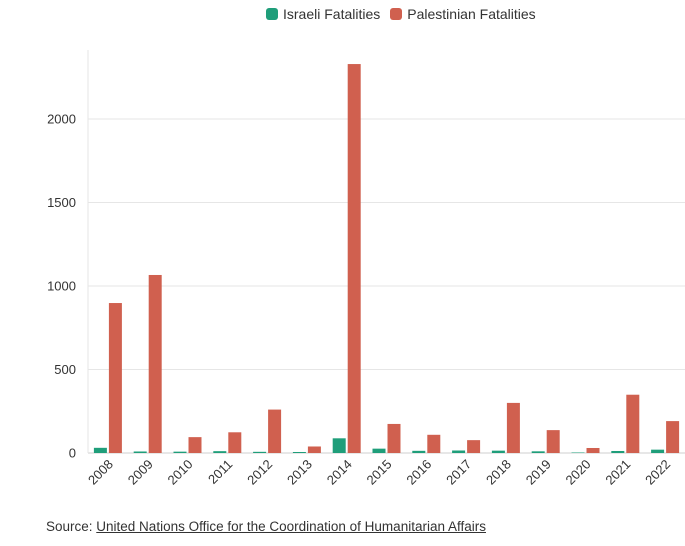 The width and height of the screenshot is (685, 546). I want to click on y-axis-ticks: 0 500 1000 1500 2000, so click(61, 286).